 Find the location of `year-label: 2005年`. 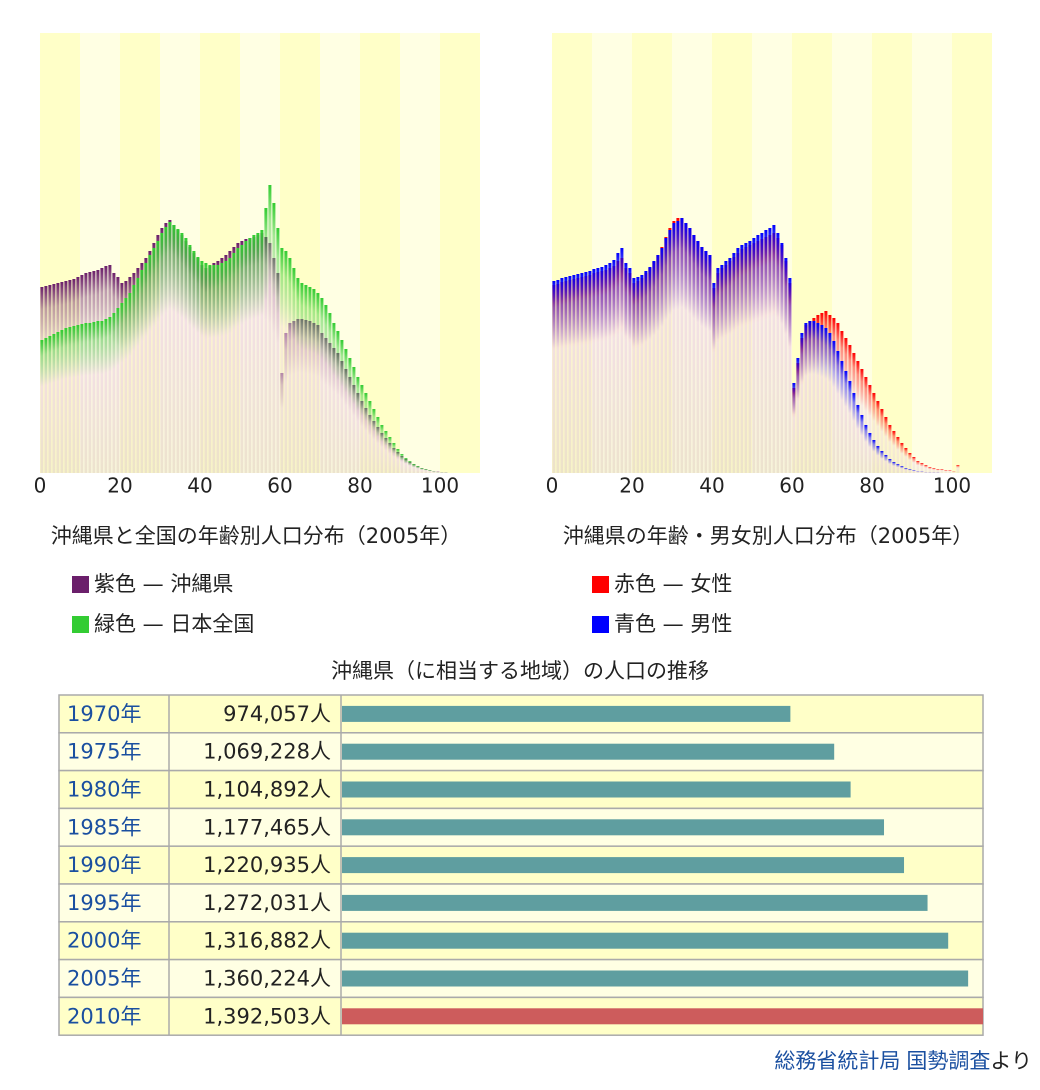

year-label: 2005年 is located at coordinates (104, 979).